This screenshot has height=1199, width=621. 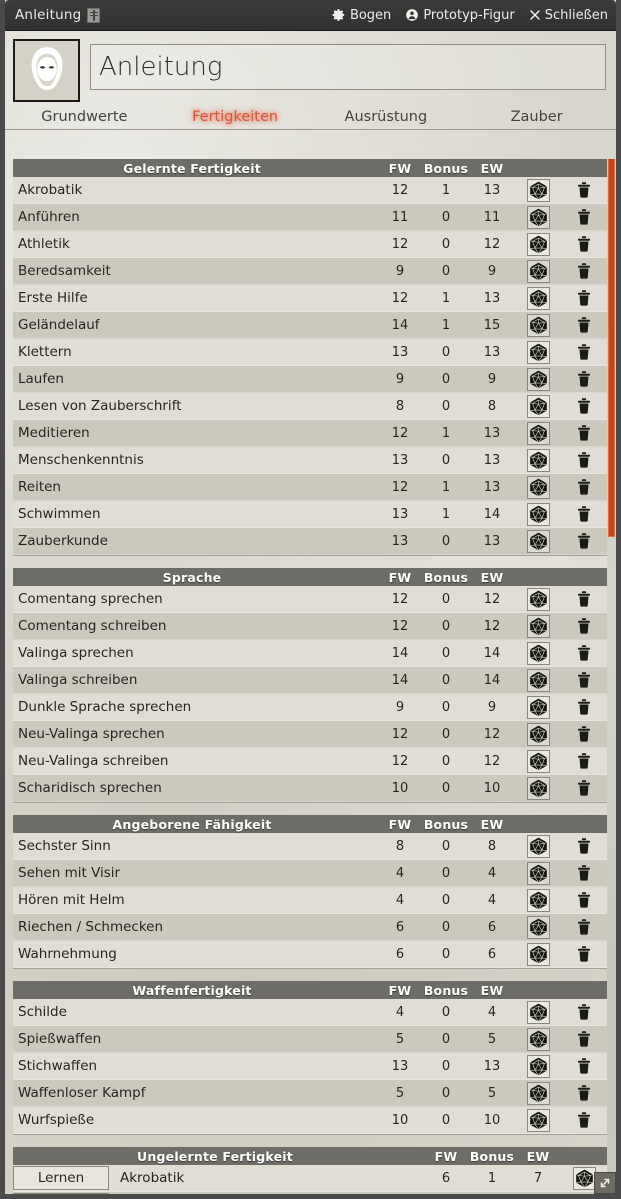 What do you see at coordinates (310, 433) in the screenshot?
I see `table-row: Meditieren 12 1 13` at bounding box center [310, 433].